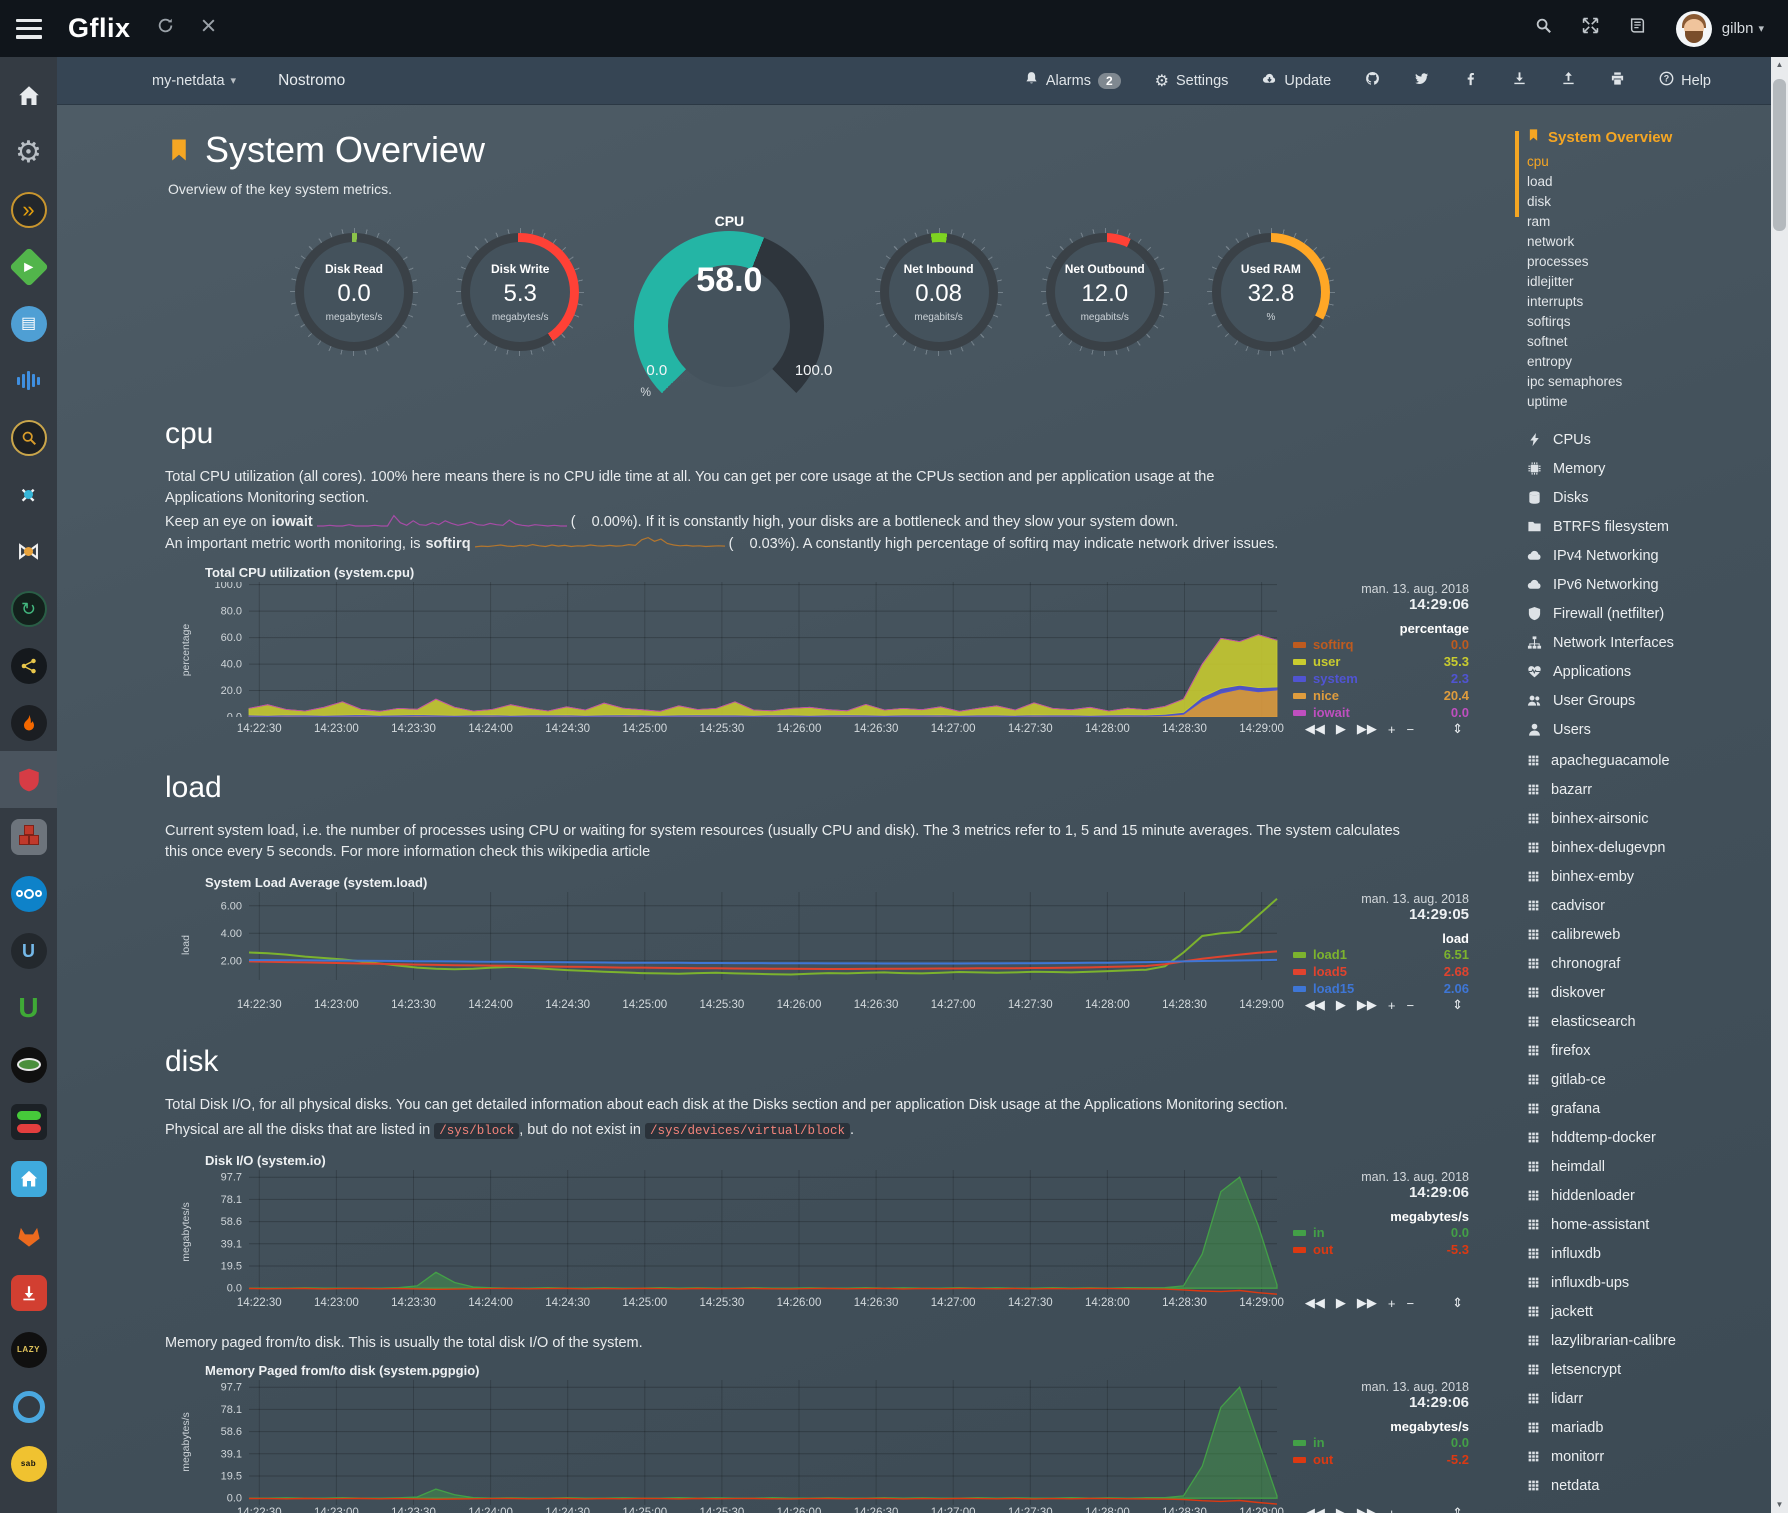 This screenshot has height=1513, width=1788. Describe the element at coordinates (1647, 1137) in the screenshot. I see `menu-app-hddtemp-docker: hddtemp-docker` at that location.